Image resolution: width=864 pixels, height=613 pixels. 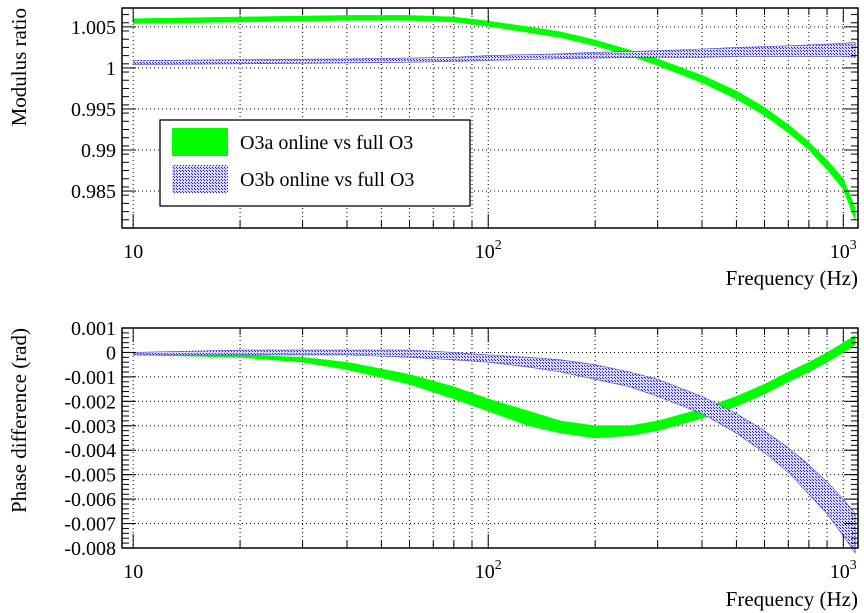 What do you see at coordinates (90, 378) in the screenshot?
I see `y-tick-label: -0.001` at bounding box center [90, 378].